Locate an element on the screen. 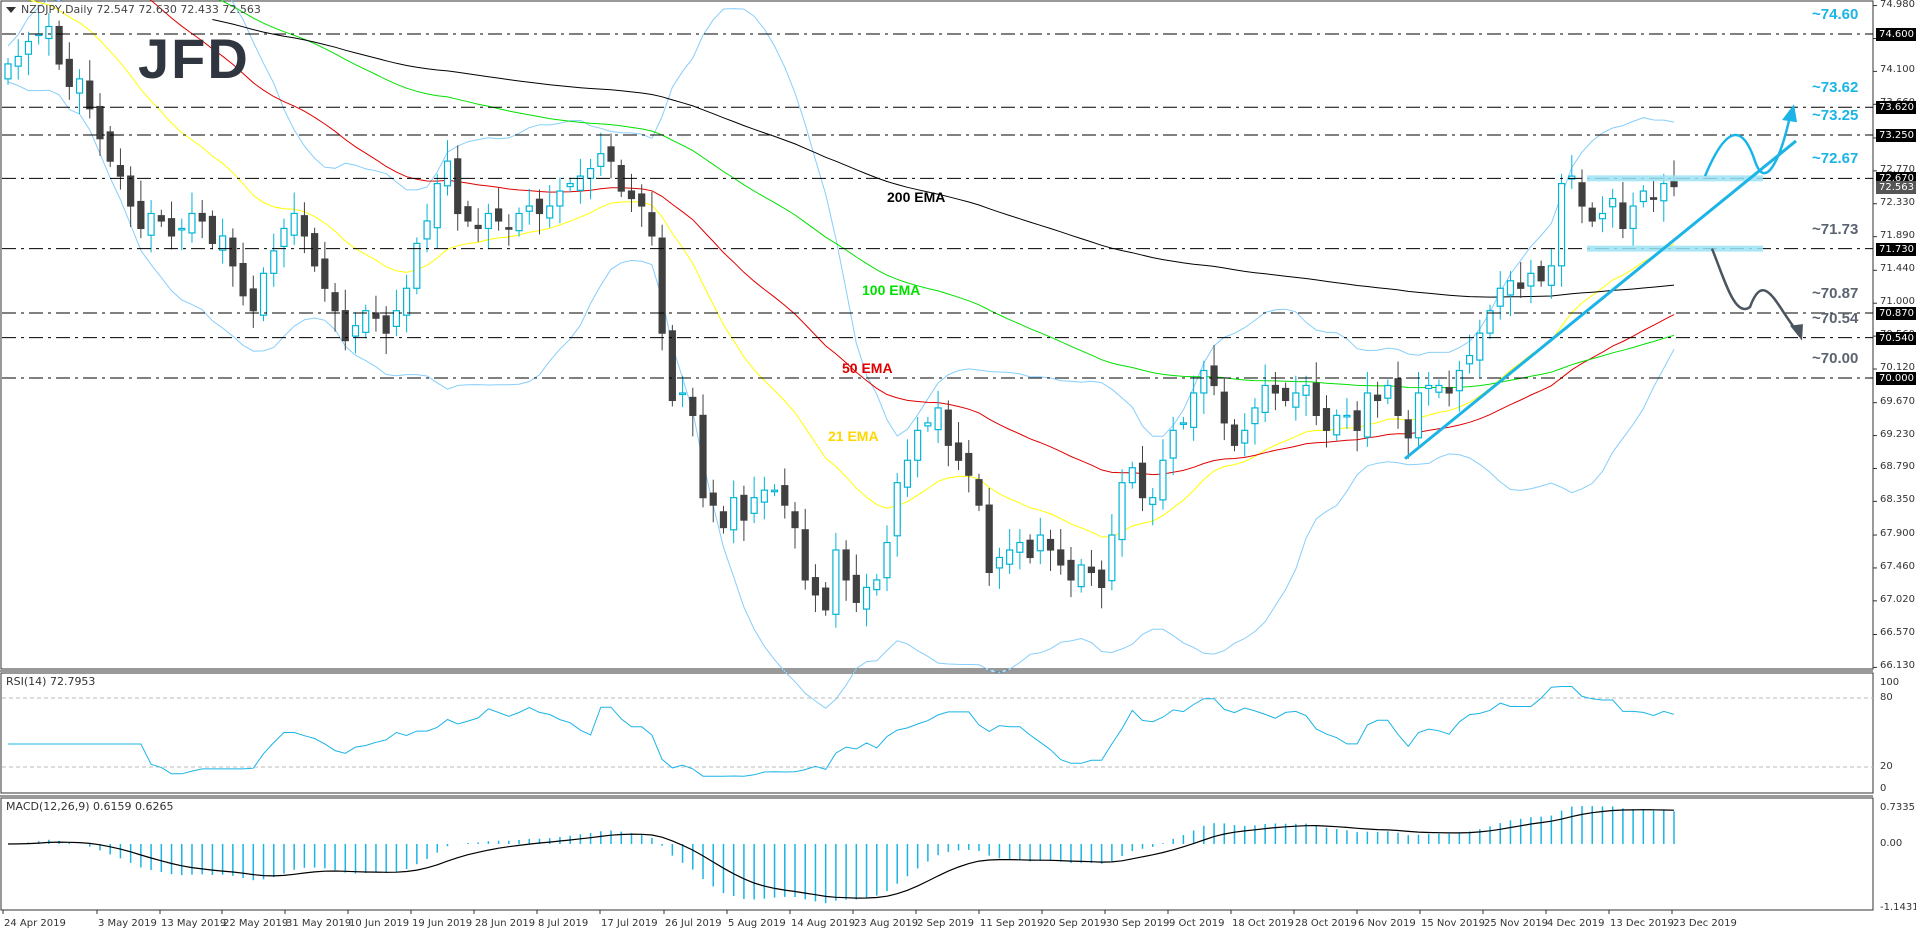  date-label: 26 Jul 2019 is located at coordinates (693, 923).